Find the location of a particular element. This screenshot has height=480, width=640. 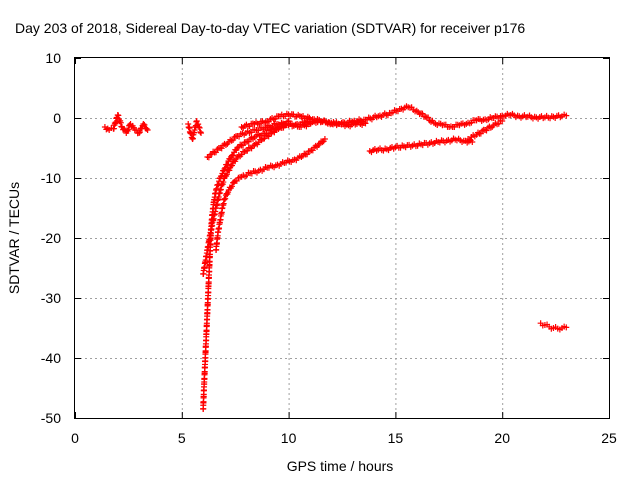

y-tick-labels: -50 -40 -30 -20 -10 0 10 is located at coordinates (51, 238).